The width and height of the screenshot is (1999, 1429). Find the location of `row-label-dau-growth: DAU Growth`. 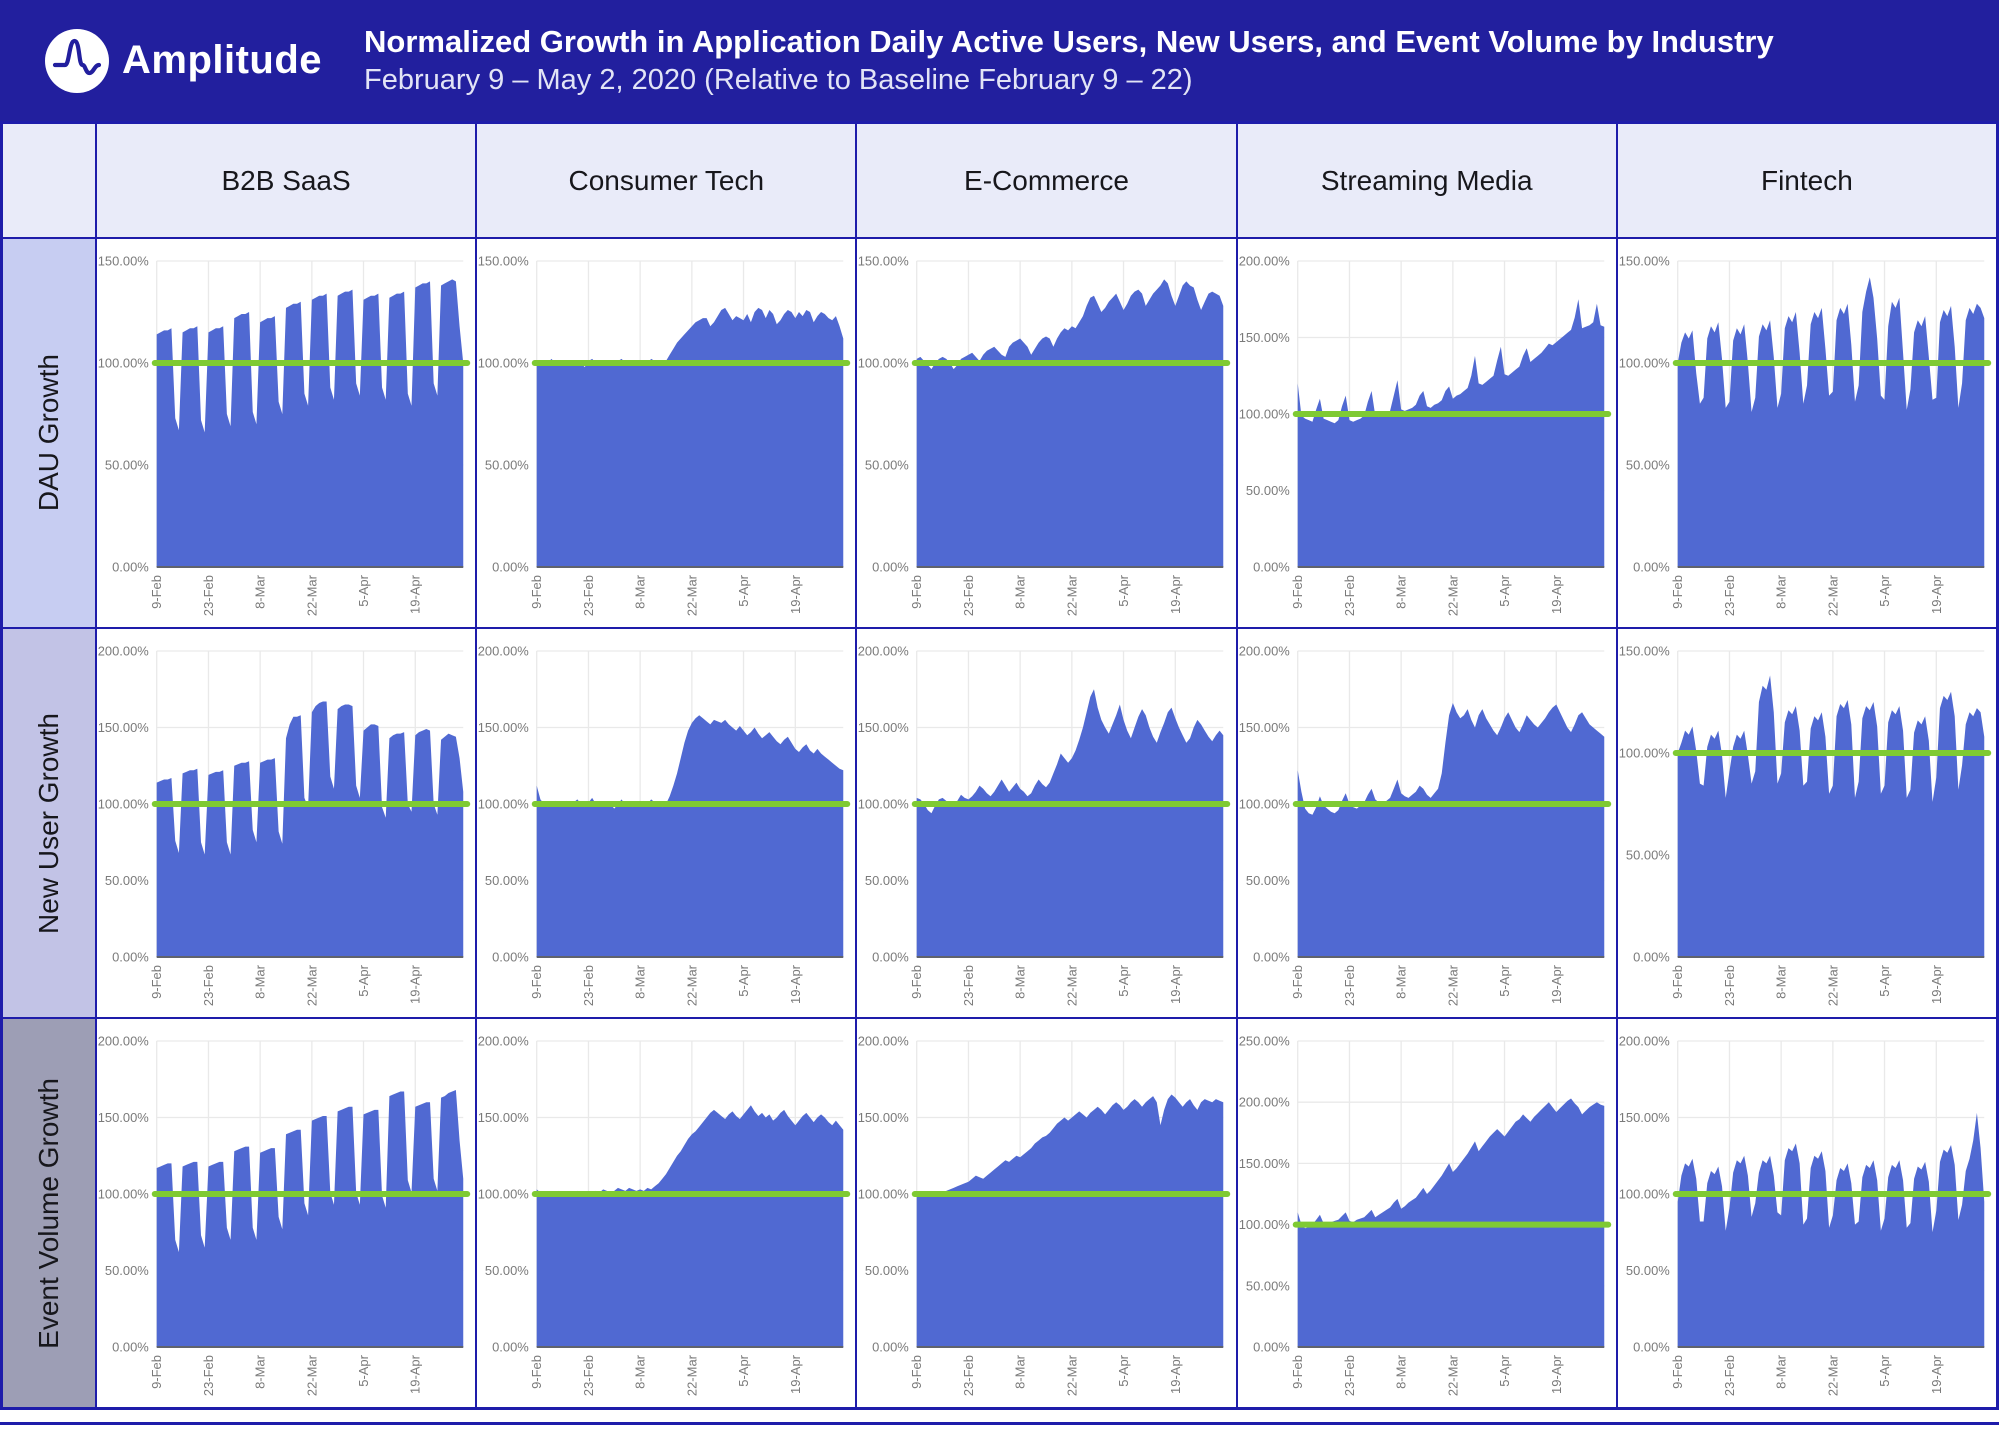

row-label-dau-growth: DAU Growth is located at coordinates (49, 433).